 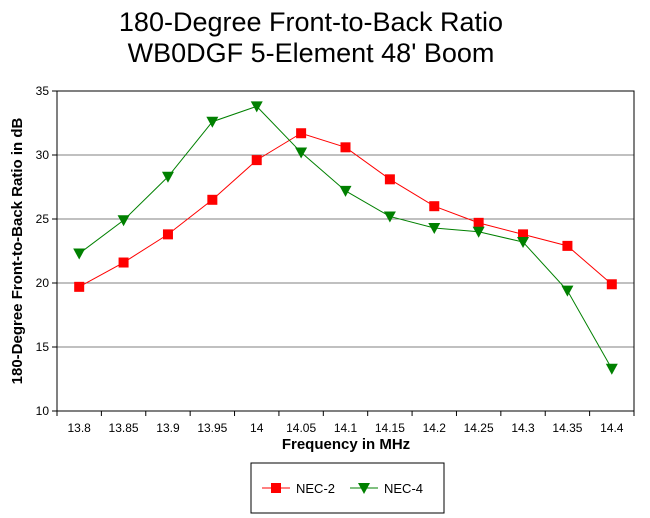 What do you see at coordinates (212, 428) in the screenshot?
I see `x-tick-label: 13.95` at bounding box center [212, 428].